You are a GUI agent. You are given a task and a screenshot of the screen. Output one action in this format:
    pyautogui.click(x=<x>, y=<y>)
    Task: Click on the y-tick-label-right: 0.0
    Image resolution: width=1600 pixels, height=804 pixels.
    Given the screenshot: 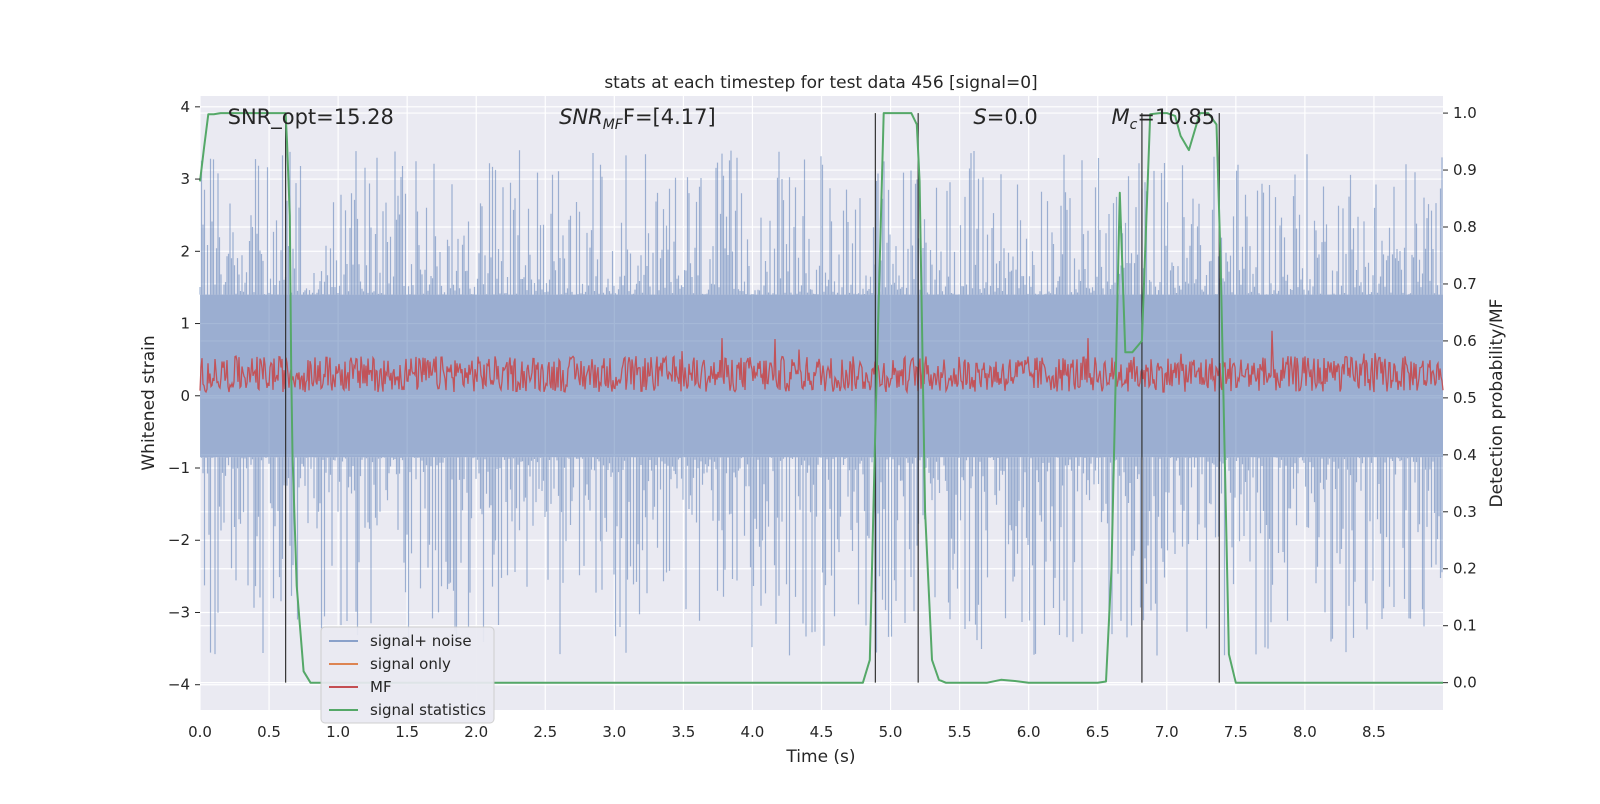 What is the action you would take?
    pyautogui.click(x=1465, y=683)
    